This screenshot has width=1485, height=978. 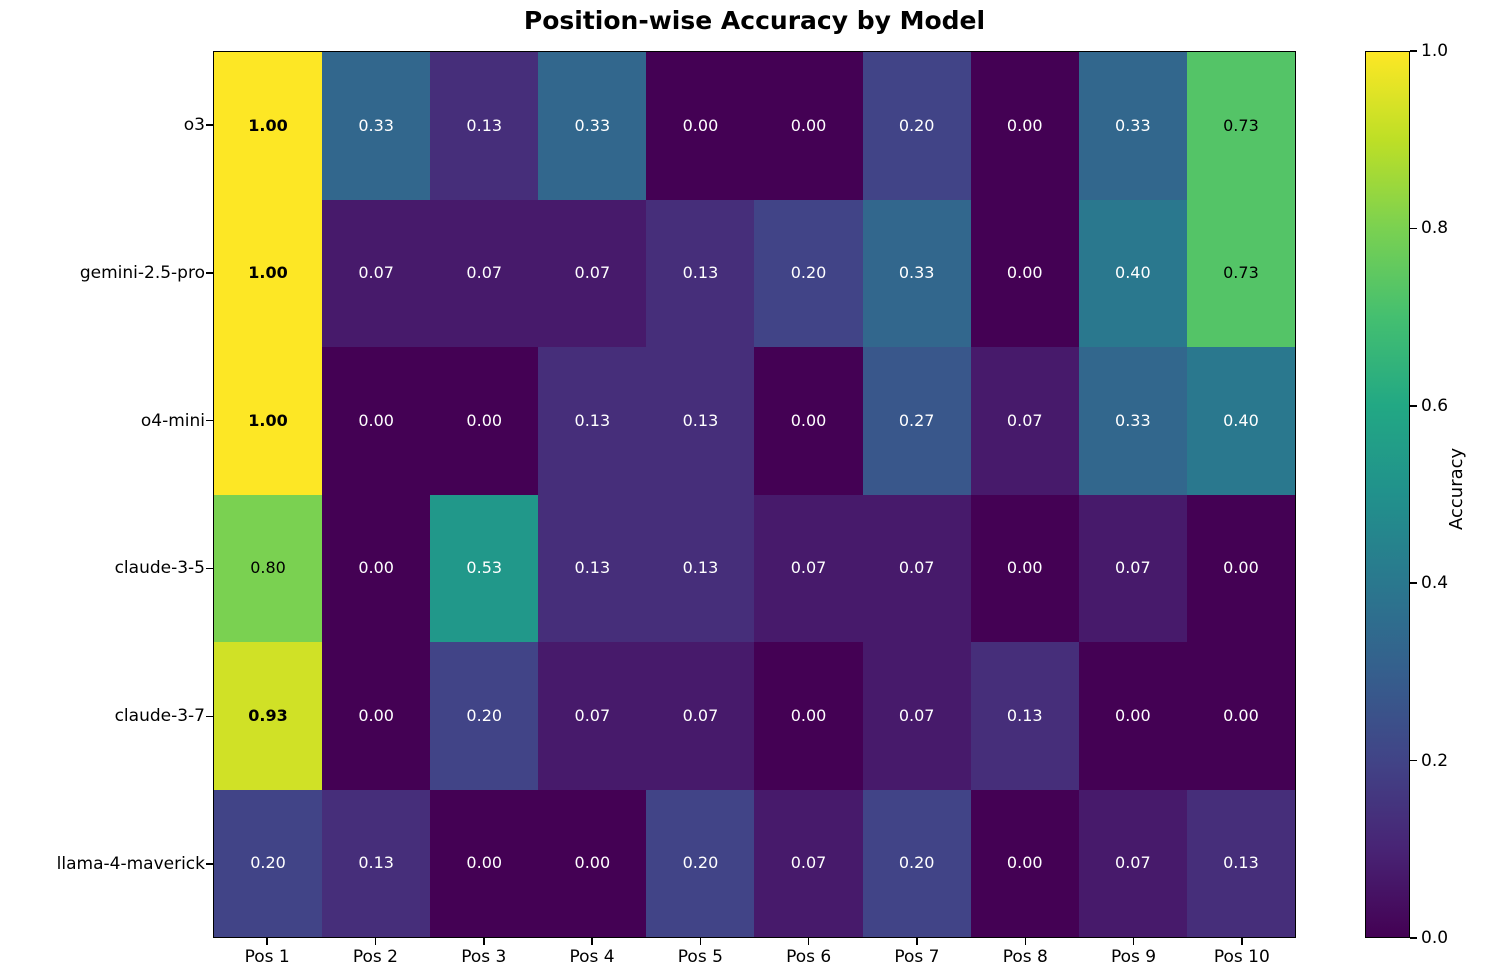 What do you see at coordinates (917, 957) in the screenshot?
I see `x-tick-label: Pos 7` at bounding box center [917, 957].